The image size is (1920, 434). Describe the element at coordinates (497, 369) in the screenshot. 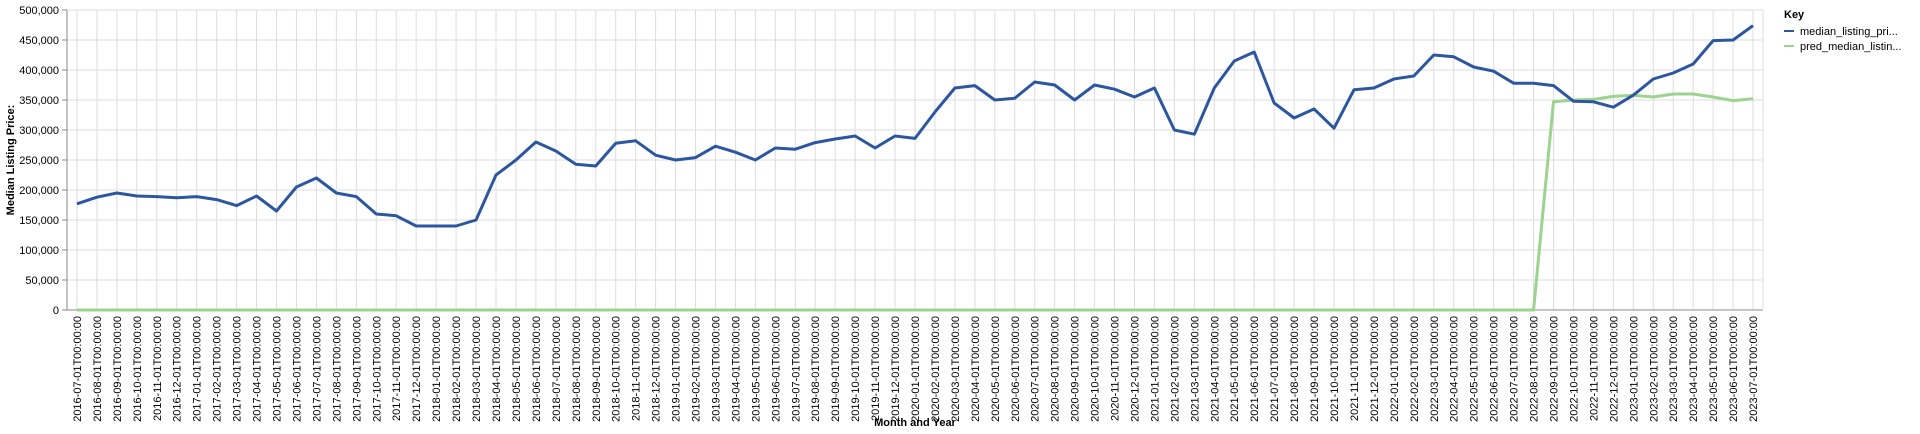

I see `x-tick-label: 2018-04-01T00:00:00` at that location.